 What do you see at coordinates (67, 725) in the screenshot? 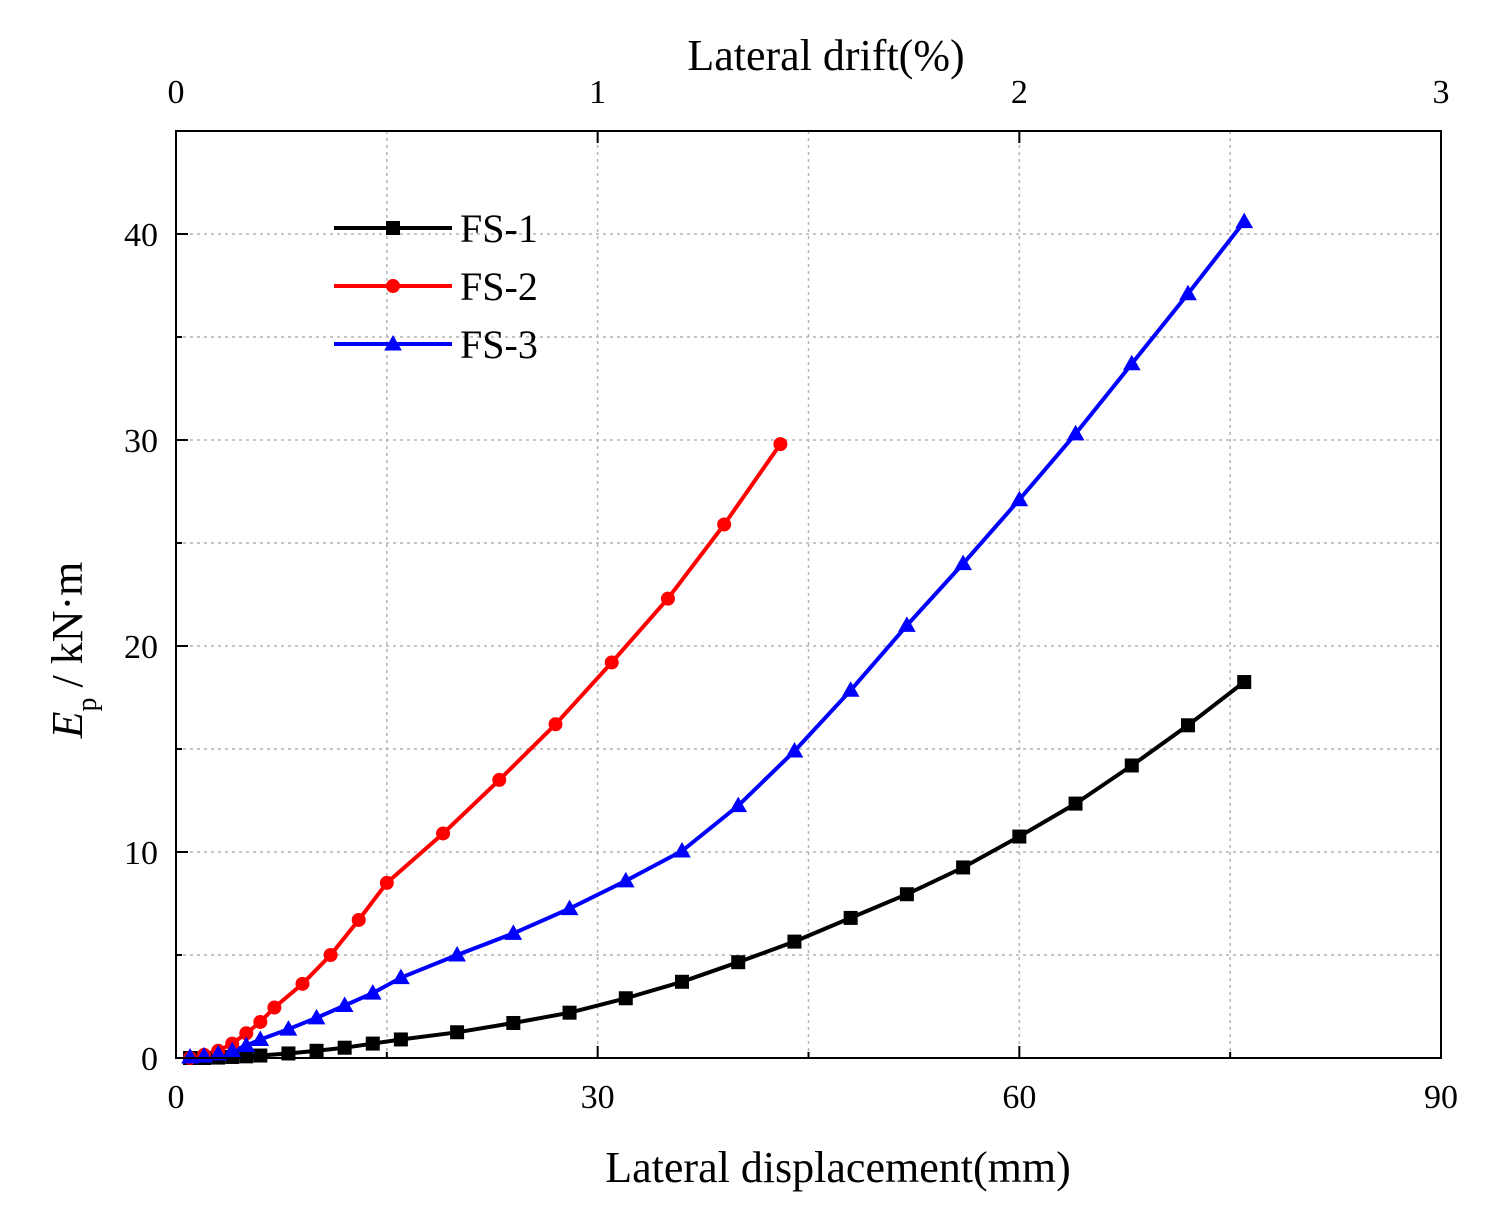
I see `y-axis-title-symbol: E` at bounding box center [67, 725].